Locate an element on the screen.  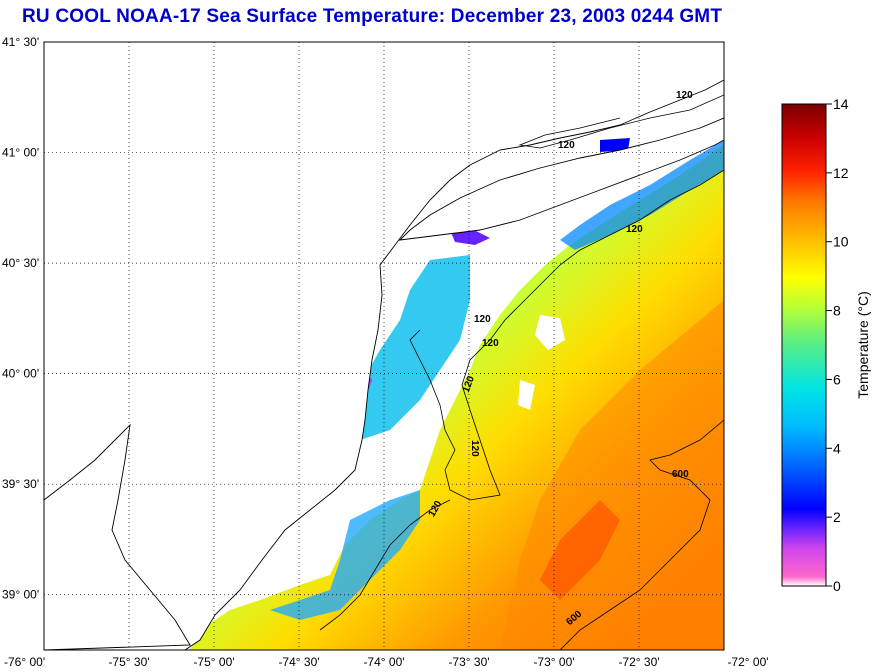
latitude-tick-label: 40° 30' is located at coordinates (20, 263).